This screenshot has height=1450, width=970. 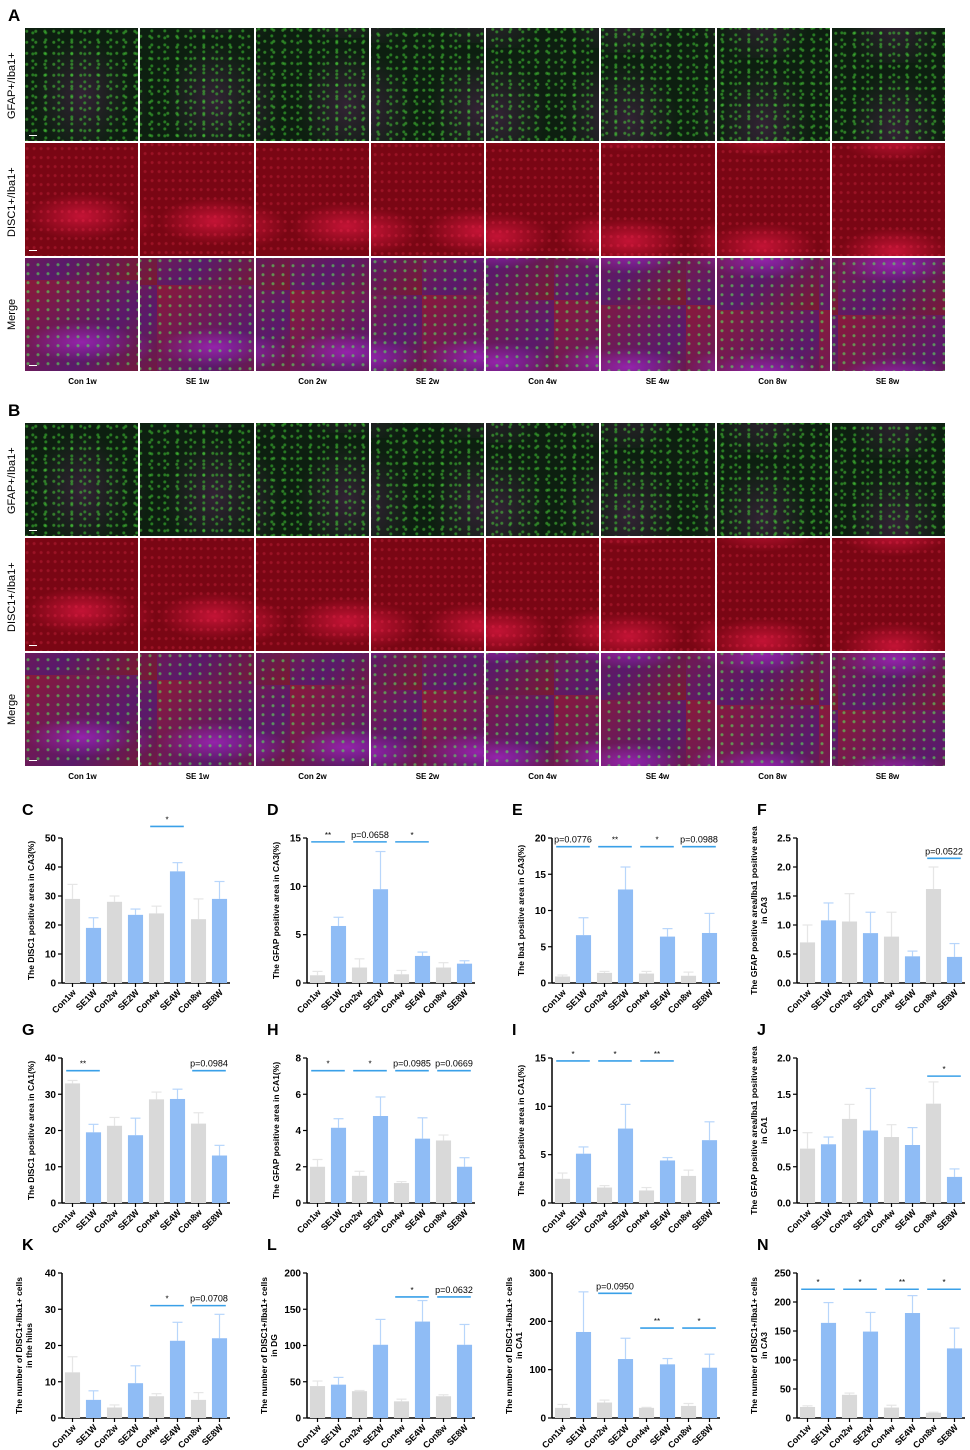 I want to click on row-label: DISC1+/Iba1+, so click(x=12, y=202).